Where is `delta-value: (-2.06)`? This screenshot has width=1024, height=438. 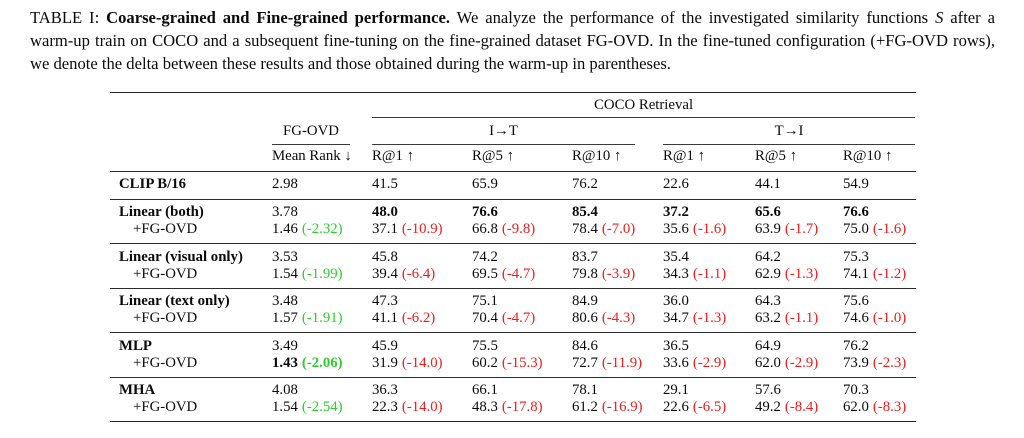 delta-value: (-2.06) is located at coordinates (322, 362).